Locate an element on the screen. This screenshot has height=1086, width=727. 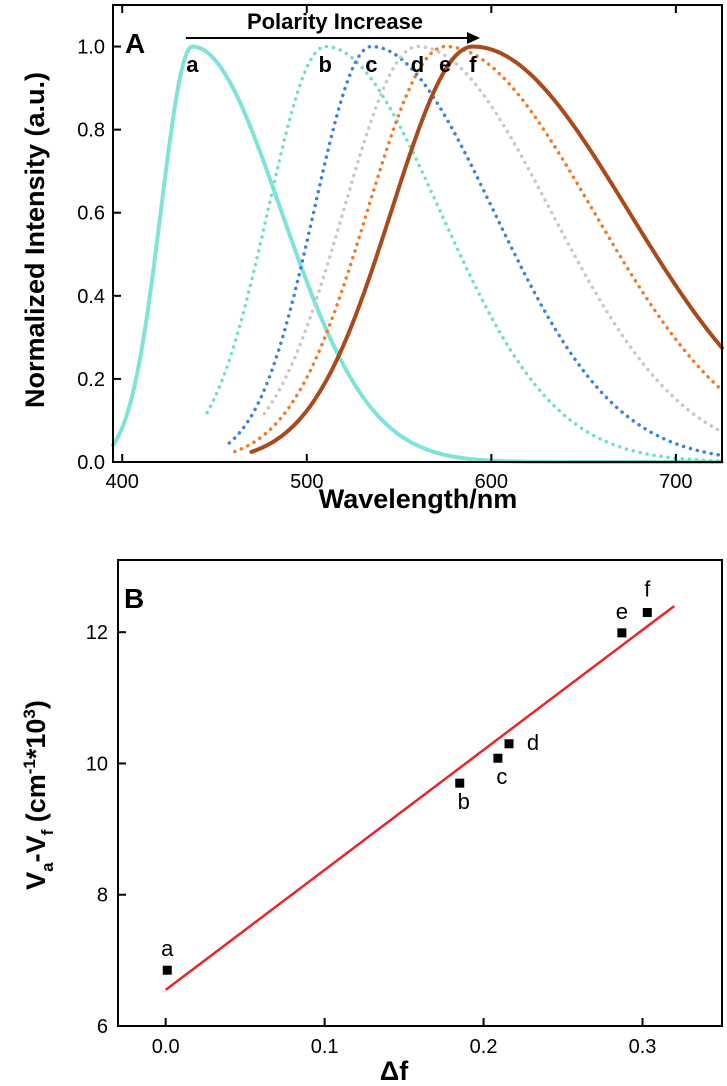
x-tick-label: 500 is located at coordinates (306, 482).